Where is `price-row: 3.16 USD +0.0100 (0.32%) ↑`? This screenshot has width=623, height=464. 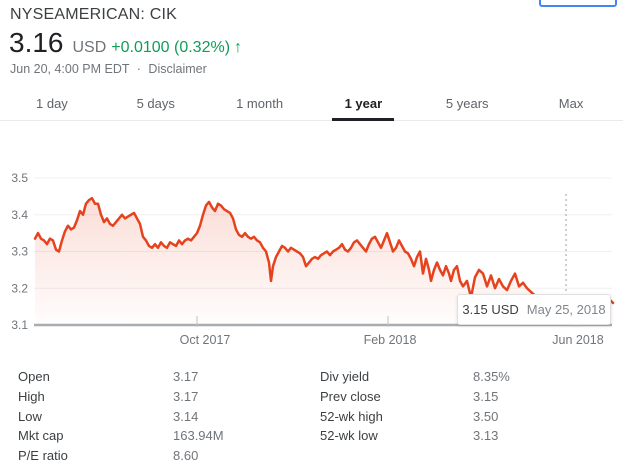 price-row: 3.16 USD +0.0100 (0.32%) ↑ is located at coordinates (125, 43).